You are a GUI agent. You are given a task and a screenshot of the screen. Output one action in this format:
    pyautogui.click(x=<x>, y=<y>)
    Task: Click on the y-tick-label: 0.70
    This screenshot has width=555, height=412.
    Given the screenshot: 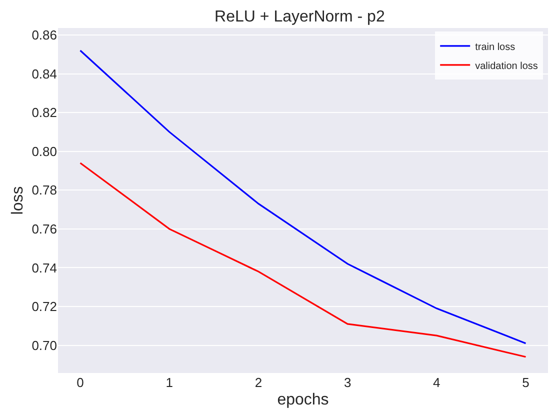 What is the action you would take?
    pyautogui.click(x=44, y=345)
    